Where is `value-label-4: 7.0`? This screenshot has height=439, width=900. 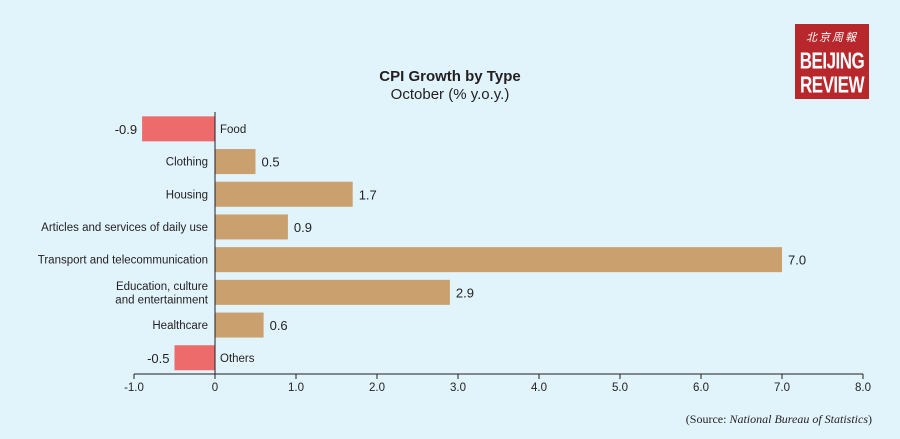
value-label-4: 7.0 is located at coordinates (797, 260).